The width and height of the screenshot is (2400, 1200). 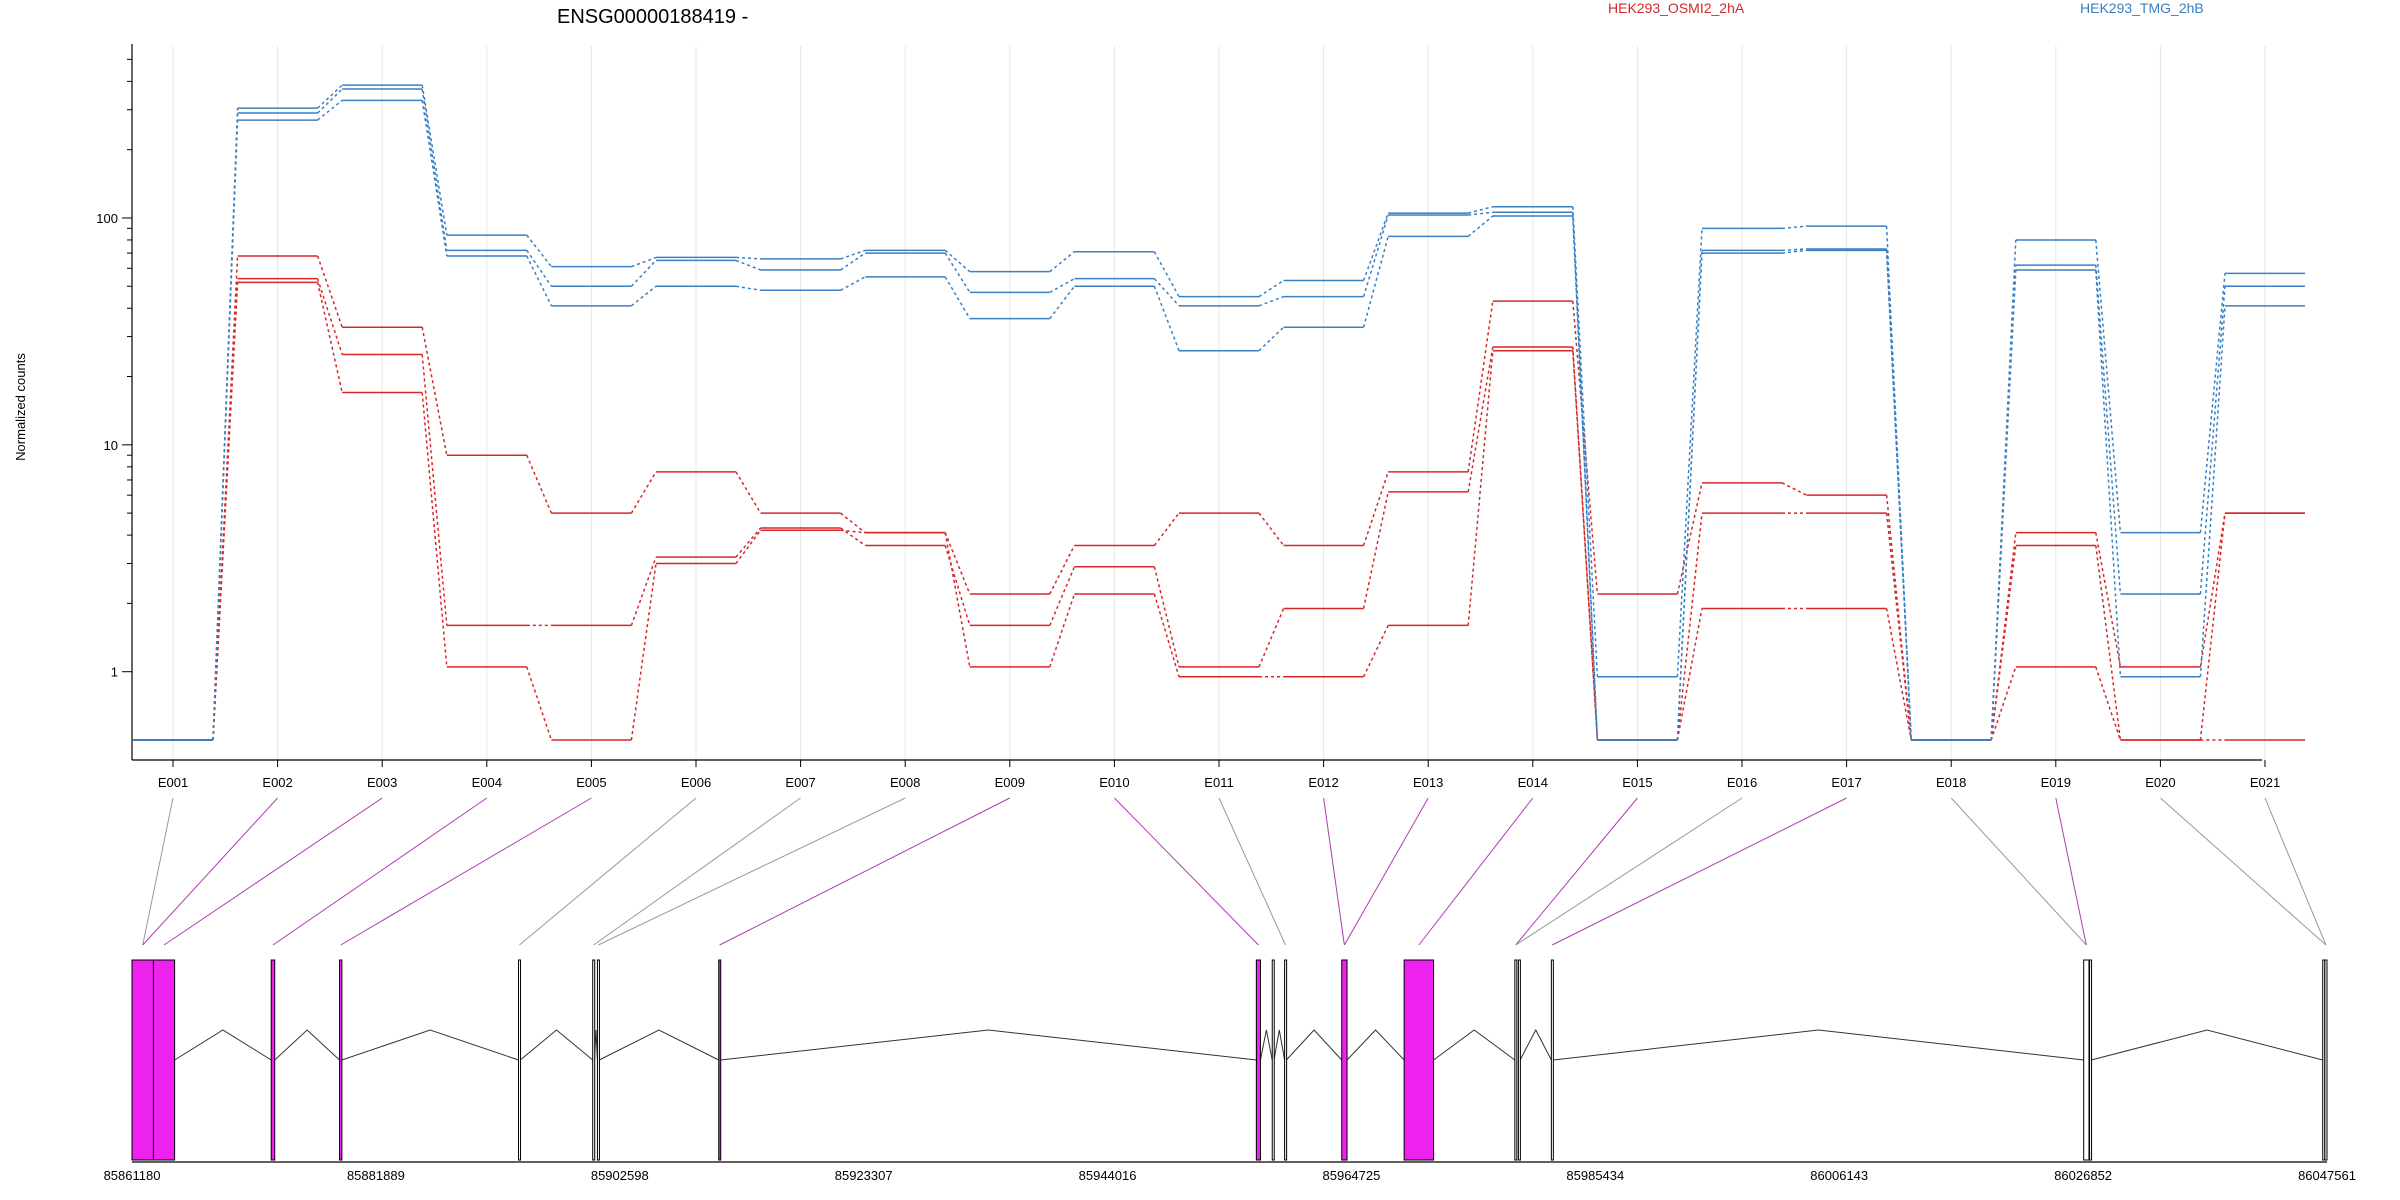 What do you see at coordinates (2056, 782) in the screenshot?
I see `exon-label: E019` at bounding box center [2056, 782].